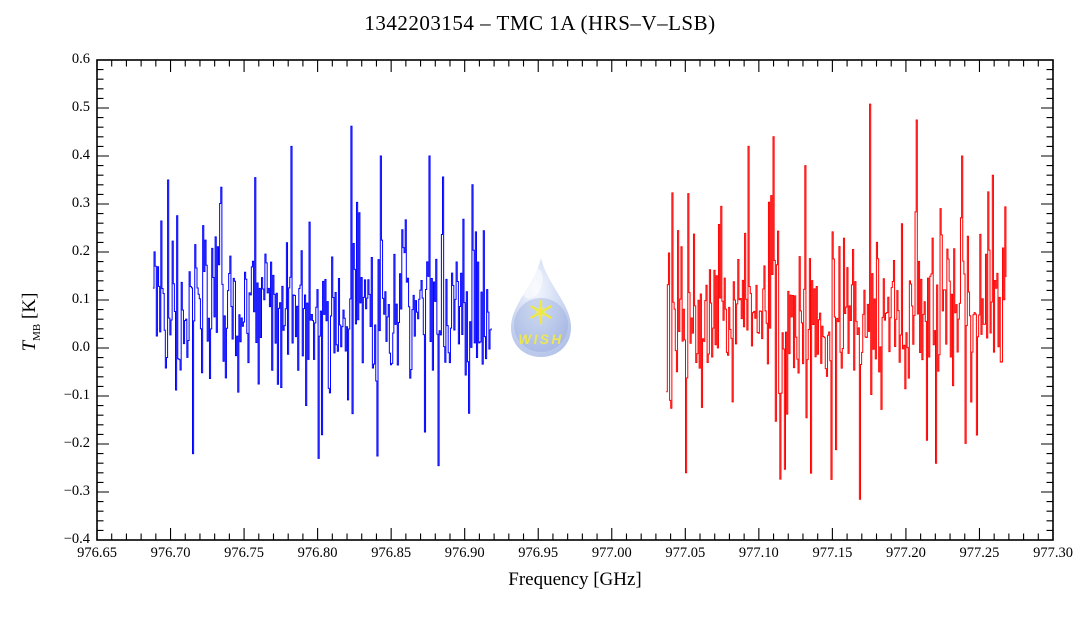  What do you see at coordinates (391, 553) in the screenshot?
I see `x-tick-label: 976.85` at bounding box center [391, 553].